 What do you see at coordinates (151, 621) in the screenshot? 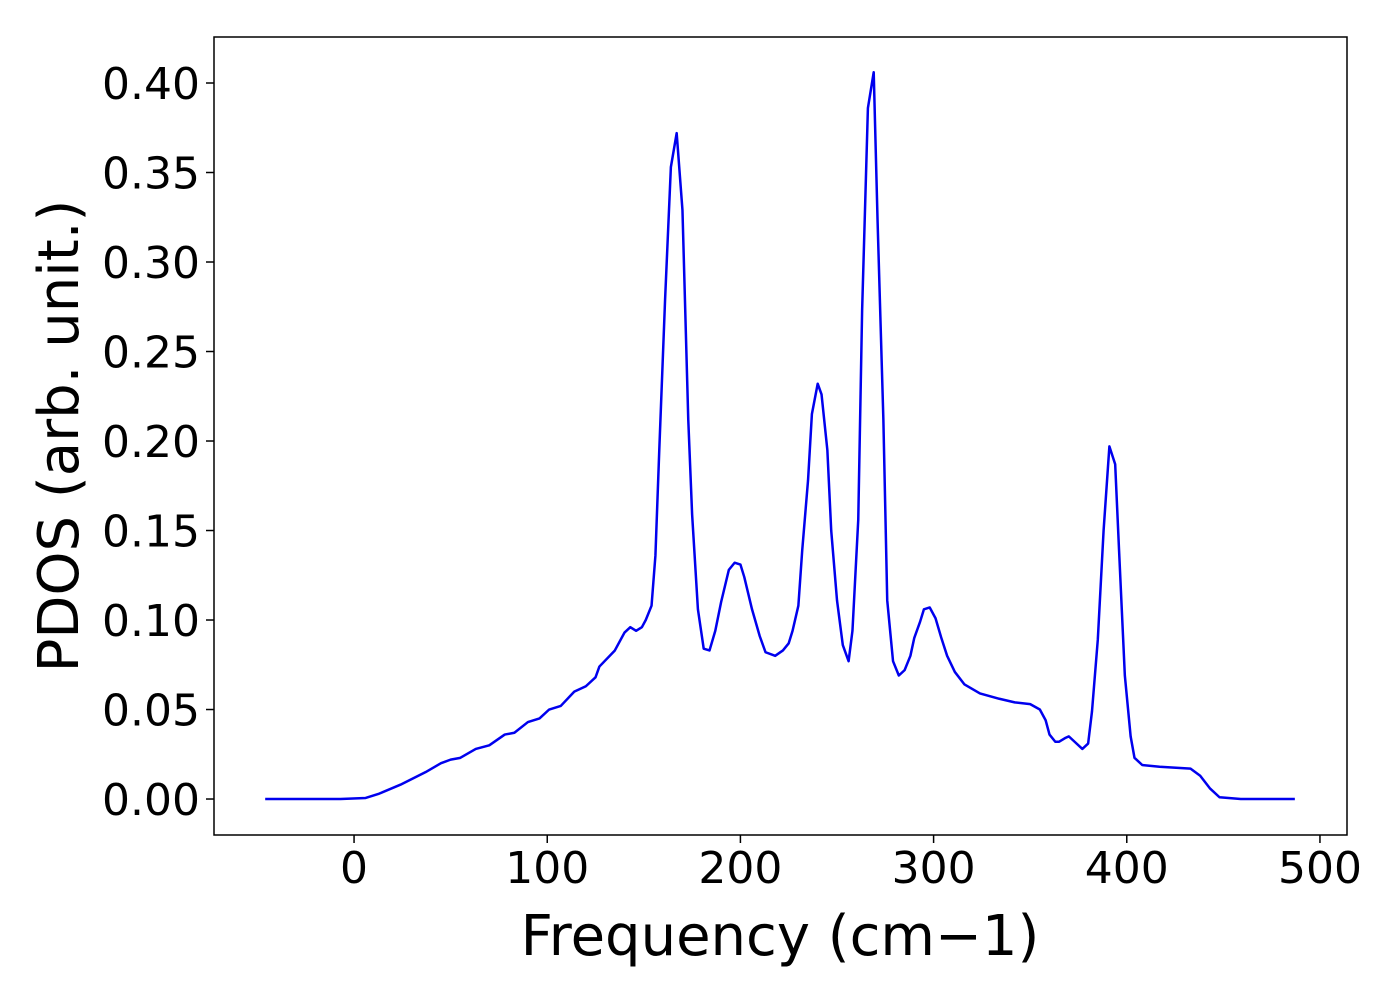
I see `y-tick-label: 0.10` at bounding box center [151, 621].